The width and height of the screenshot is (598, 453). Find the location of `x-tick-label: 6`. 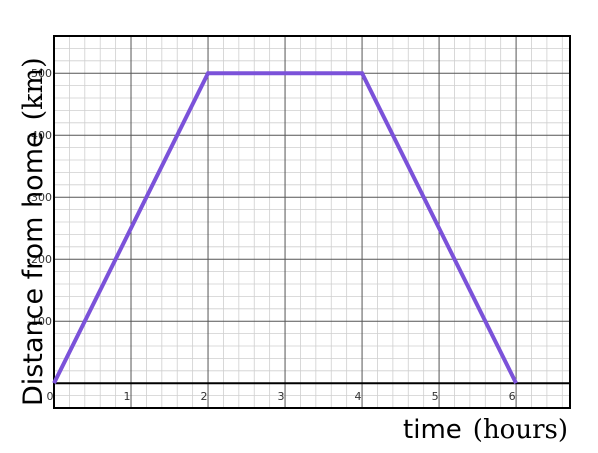

x-tick-label: 6 is located at coordinates (512, 396).